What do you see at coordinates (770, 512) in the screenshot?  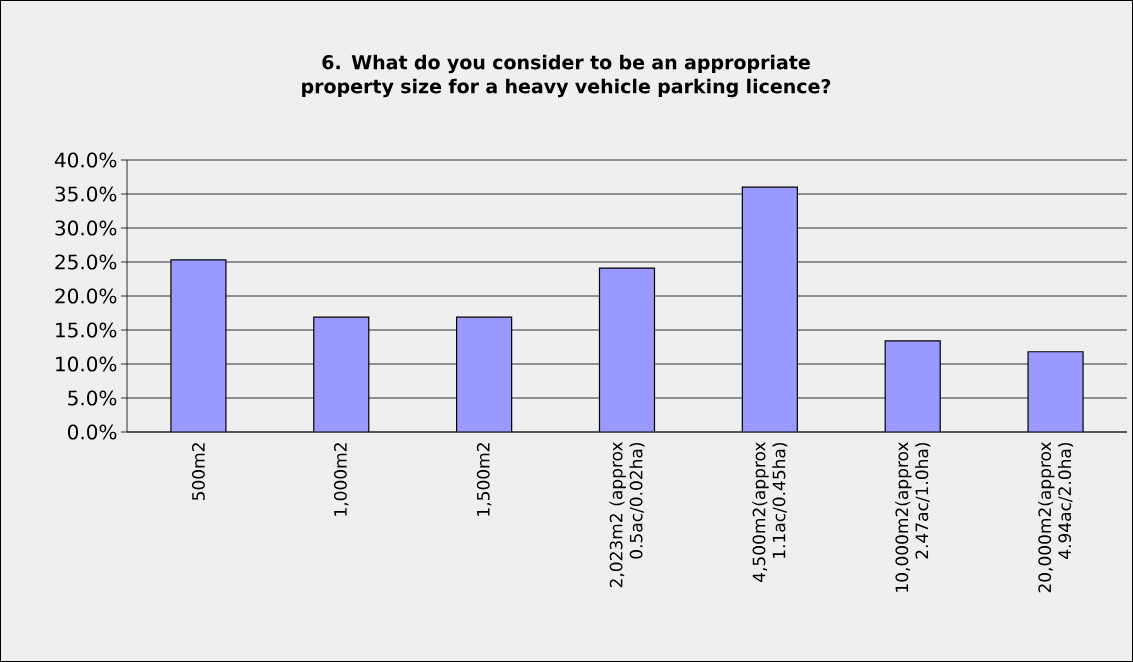 I see `x-tick-label: 4,500m2(approx 1.1ac/0.45ha)` at bounding box center [770, 512].